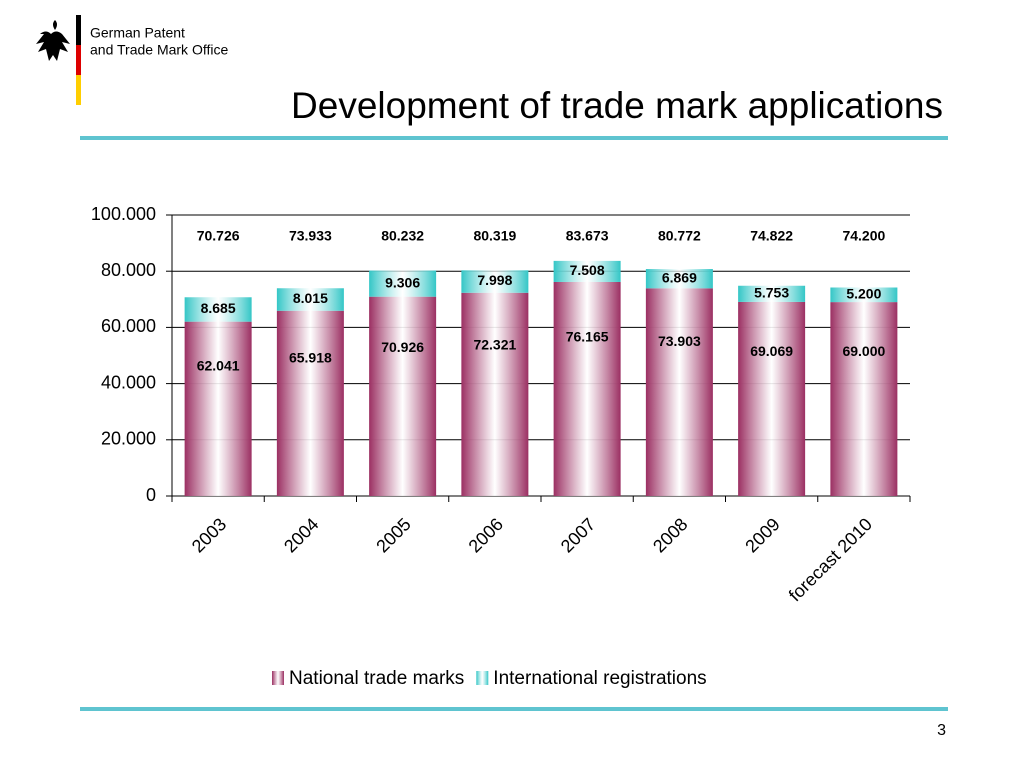 This screenshot has height=773, width=1024. I want to click on total-label: 83.673, so click(587, 236).